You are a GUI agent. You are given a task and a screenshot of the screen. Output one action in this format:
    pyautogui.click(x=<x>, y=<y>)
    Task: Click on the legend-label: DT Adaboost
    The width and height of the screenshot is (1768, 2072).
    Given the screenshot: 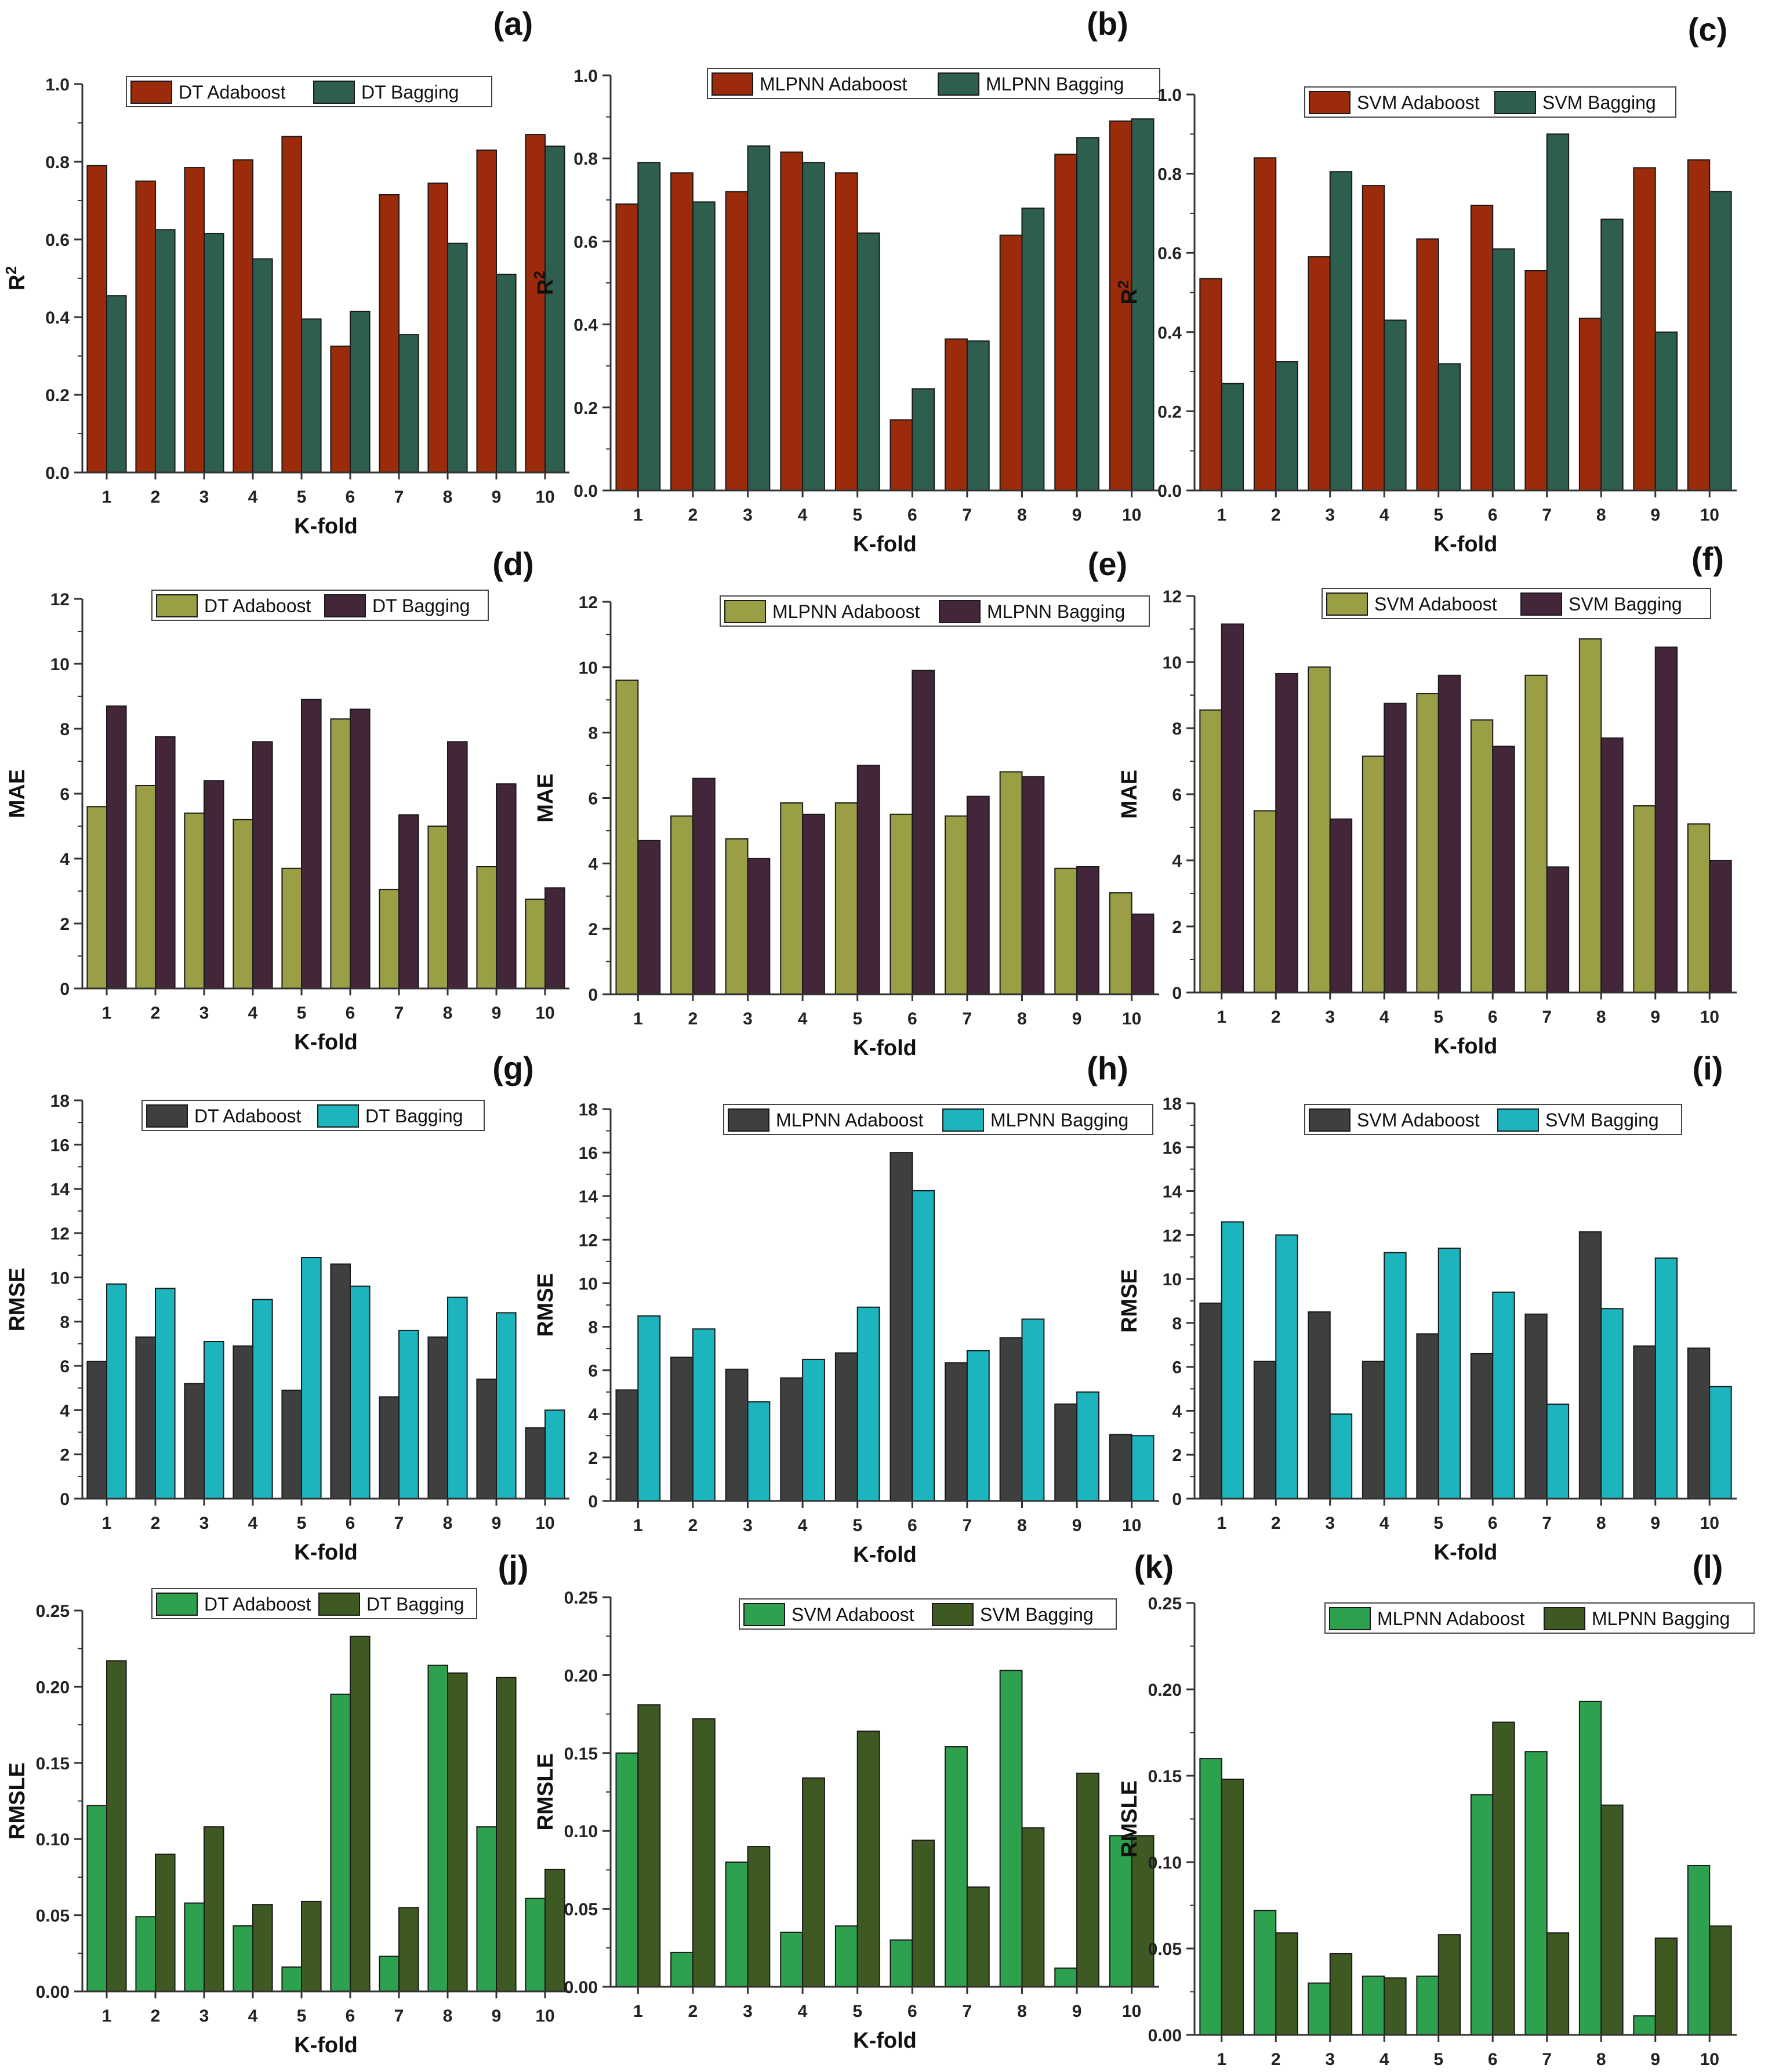 What is the action you would take?
    pyautogui.click(x=233, y=92)
    